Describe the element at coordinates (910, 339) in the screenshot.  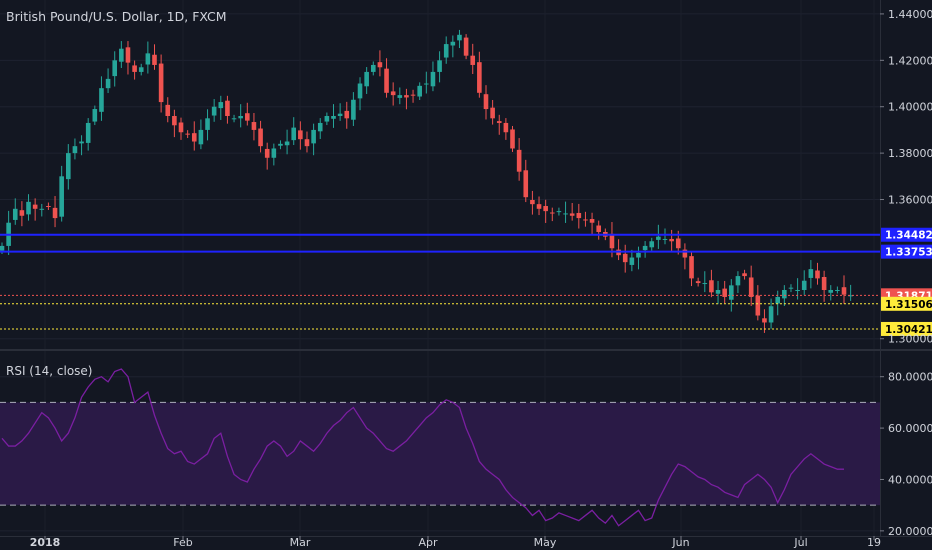
I see `price-tick-label: 1.30000` at that location.